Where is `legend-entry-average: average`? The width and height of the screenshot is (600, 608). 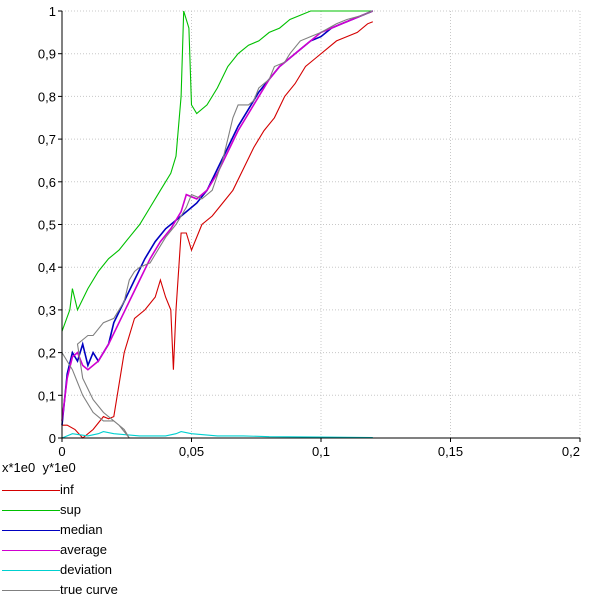 legend-entry-average: average is located at coordinates (100, 555).